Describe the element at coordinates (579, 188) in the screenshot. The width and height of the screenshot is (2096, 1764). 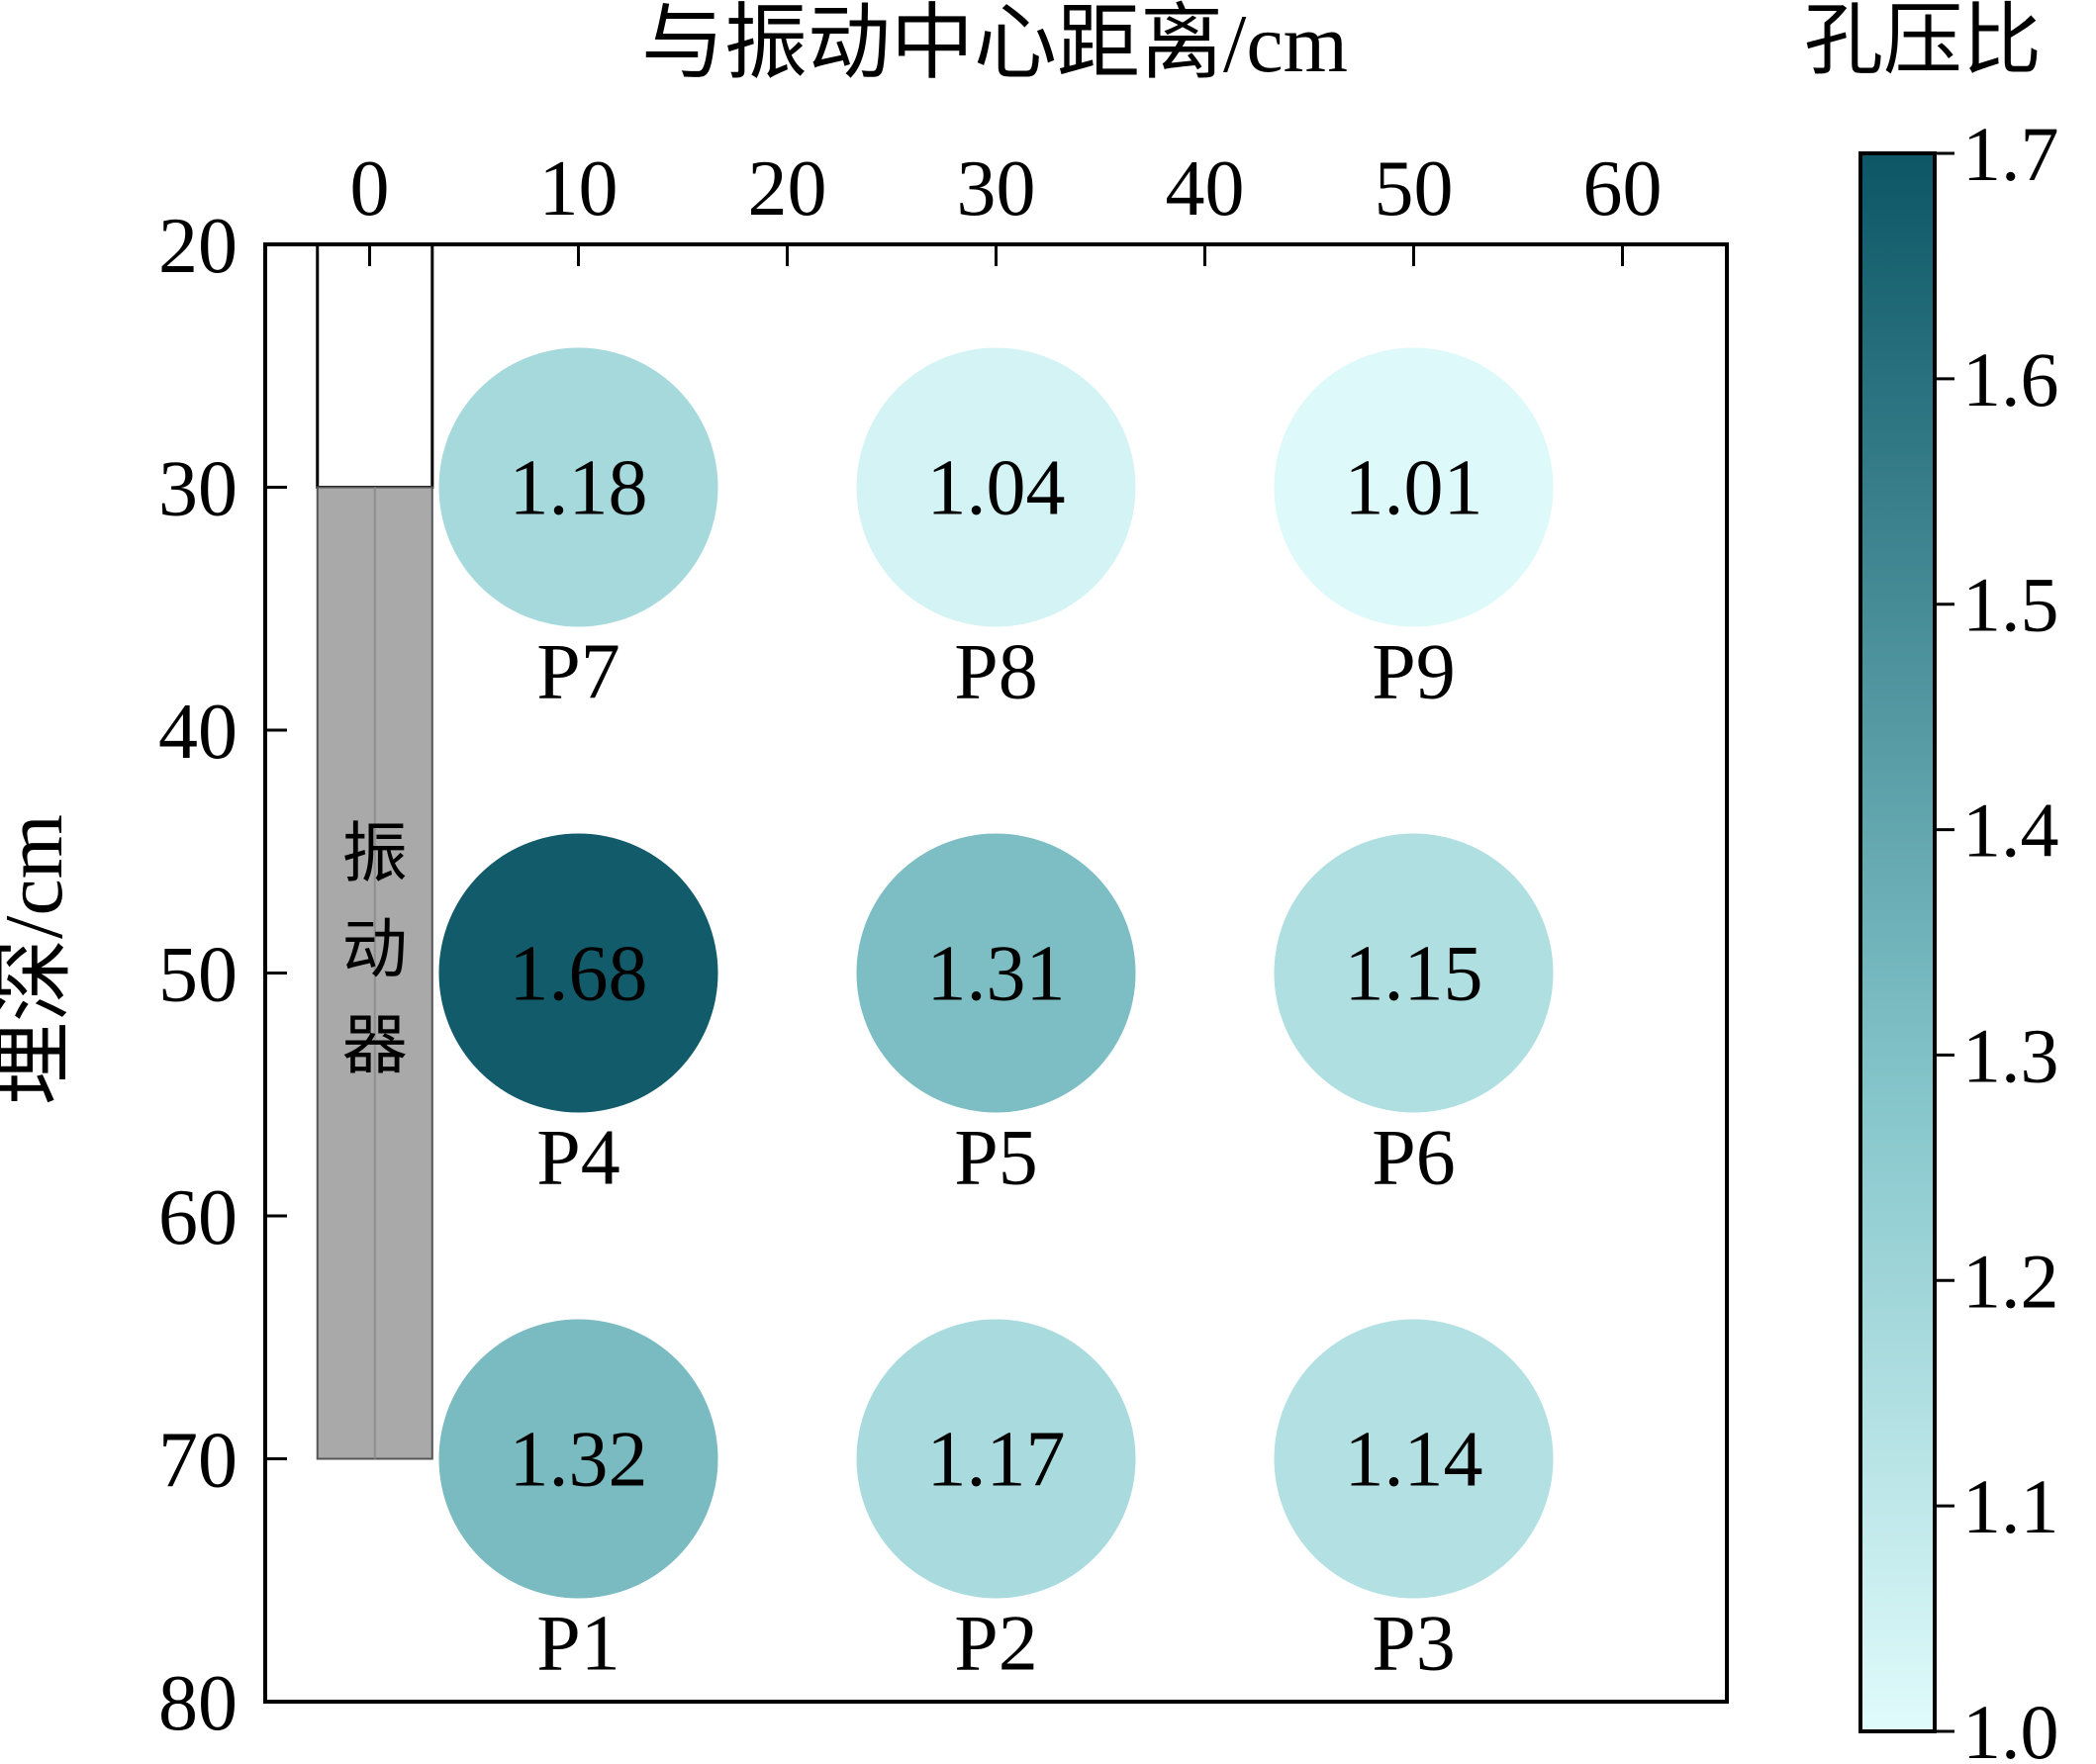
I see `x-tick-label: 10` at that location.